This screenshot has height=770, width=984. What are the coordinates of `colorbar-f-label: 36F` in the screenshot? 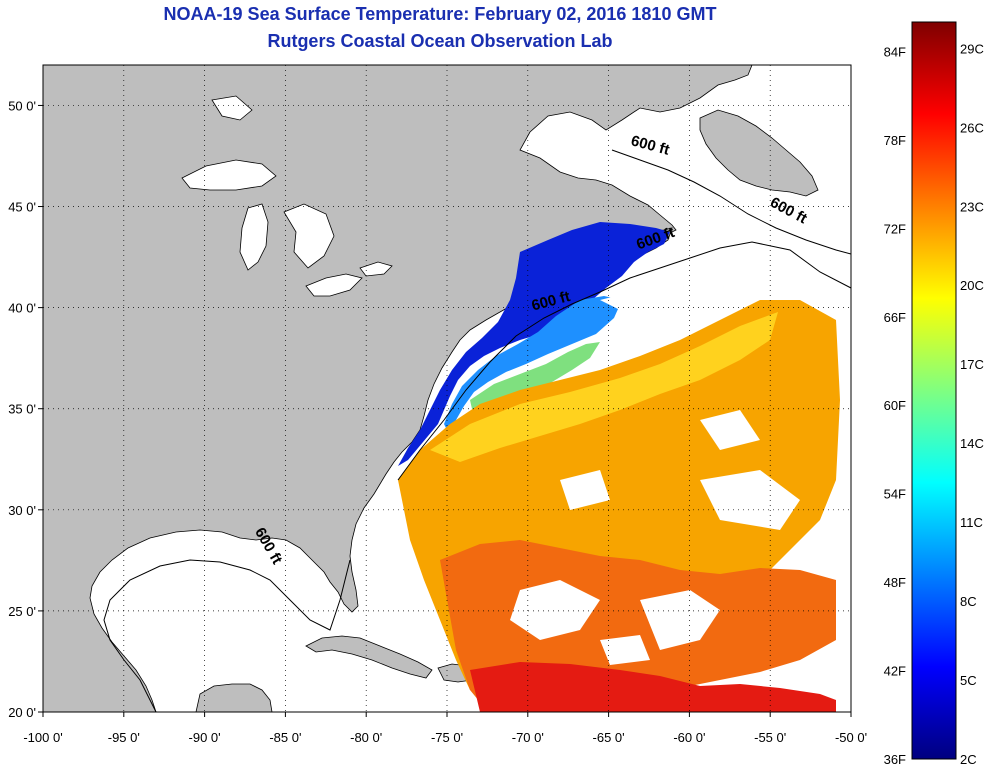 It's located at (895, 759).